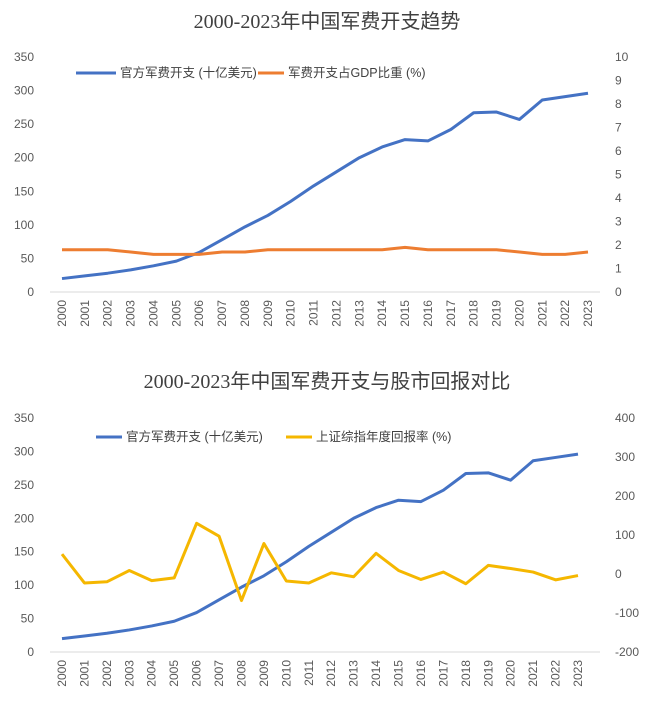  I want to click on y-right-tick-label: 5, so click(618, 175).